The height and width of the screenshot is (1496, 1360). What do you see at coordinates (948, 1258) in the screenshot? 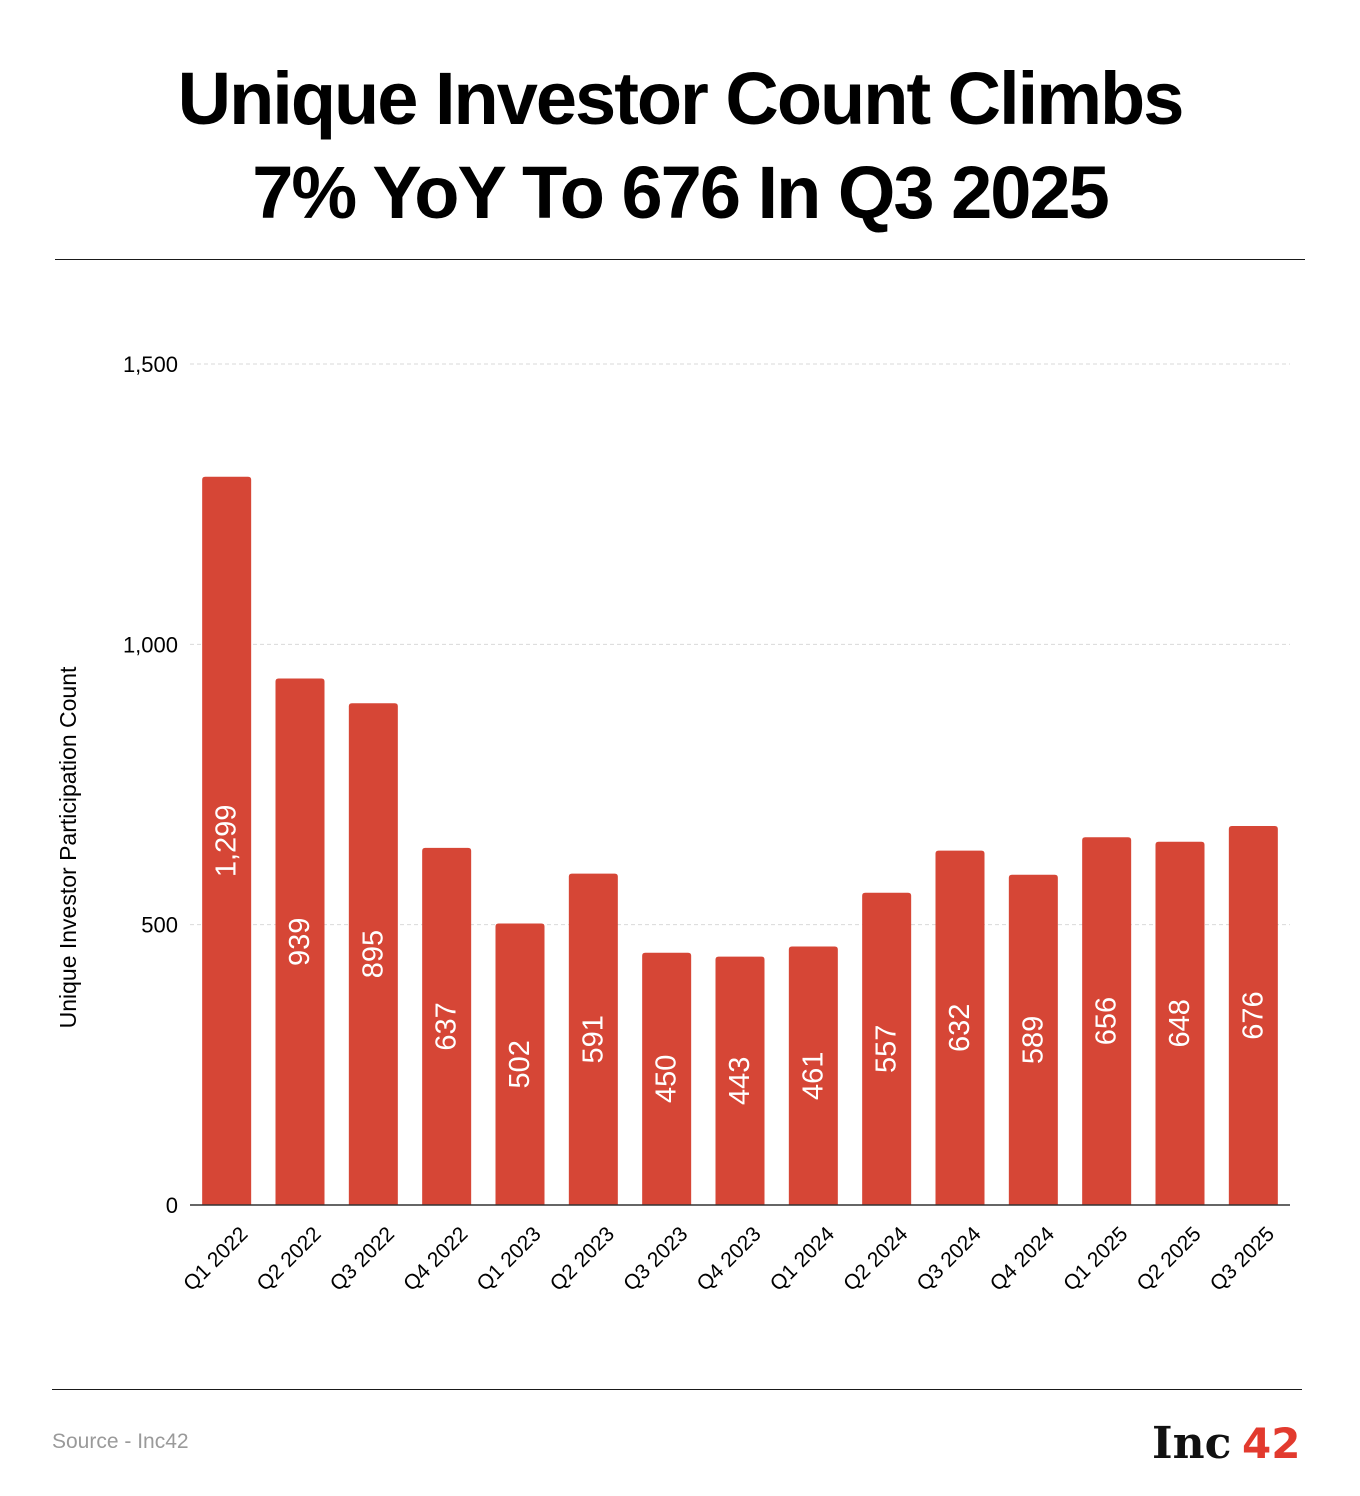
I see `x-tick-label: Q3 2024` at bounding box center [948, 1258].